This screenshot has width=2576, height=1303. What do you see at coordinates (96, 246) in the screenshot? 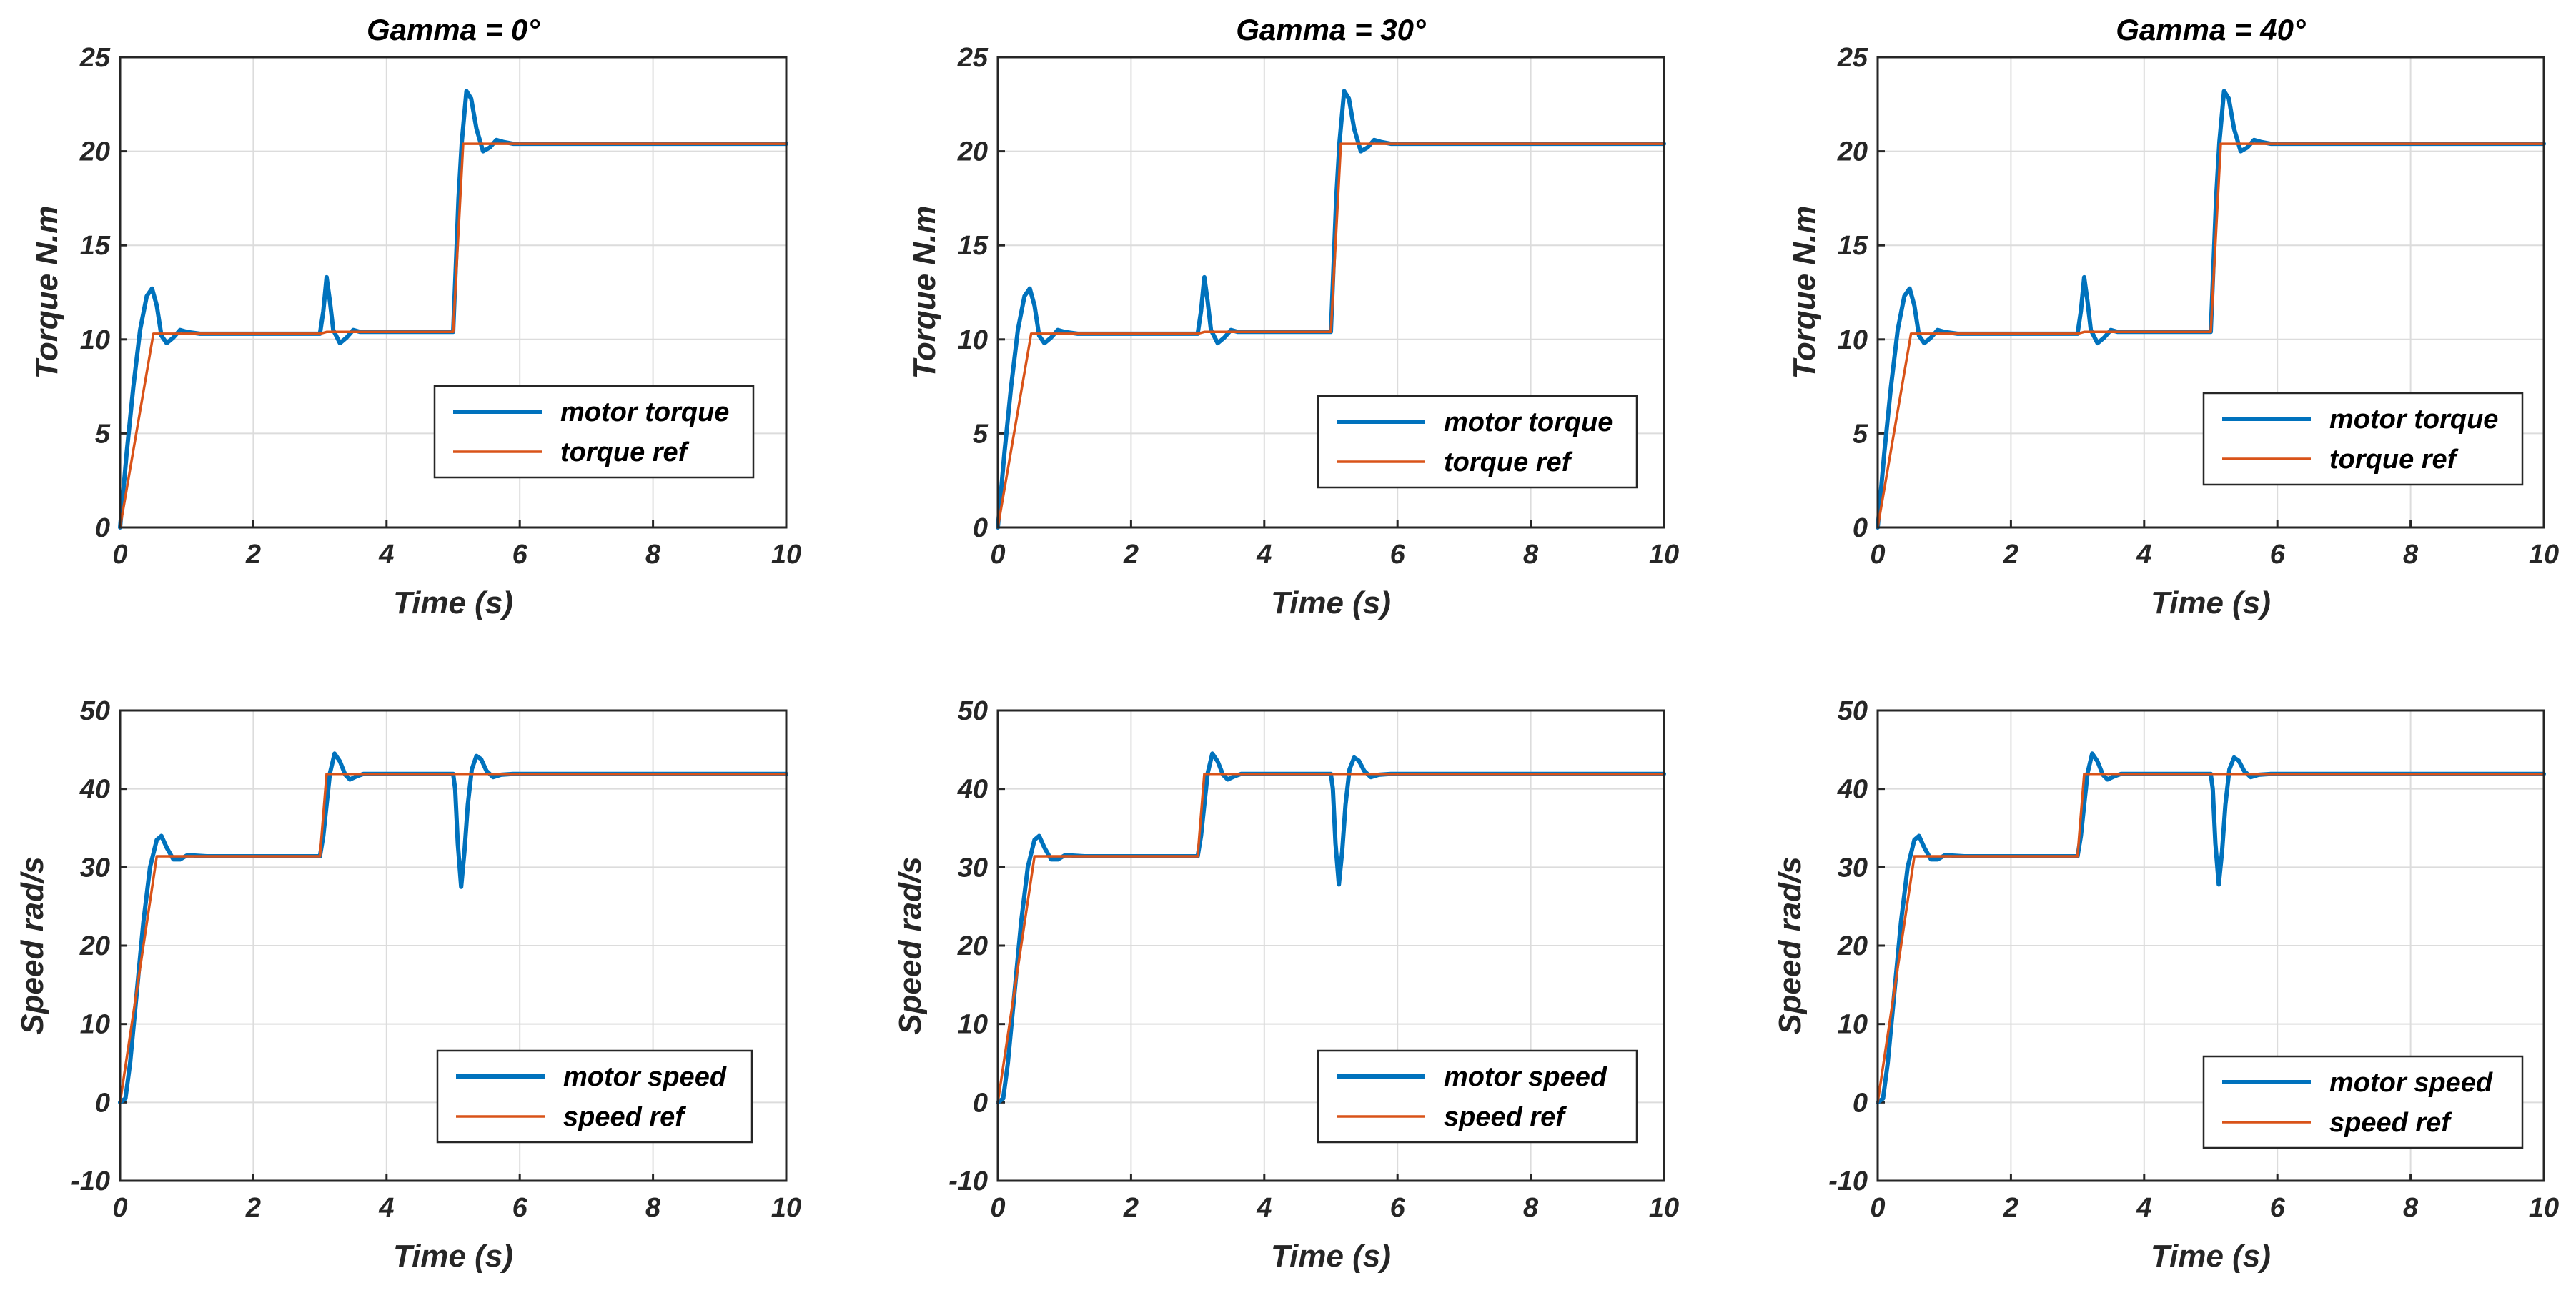
I see `chart-1-y-tick-label: 15` at bounding box center [96, 246].